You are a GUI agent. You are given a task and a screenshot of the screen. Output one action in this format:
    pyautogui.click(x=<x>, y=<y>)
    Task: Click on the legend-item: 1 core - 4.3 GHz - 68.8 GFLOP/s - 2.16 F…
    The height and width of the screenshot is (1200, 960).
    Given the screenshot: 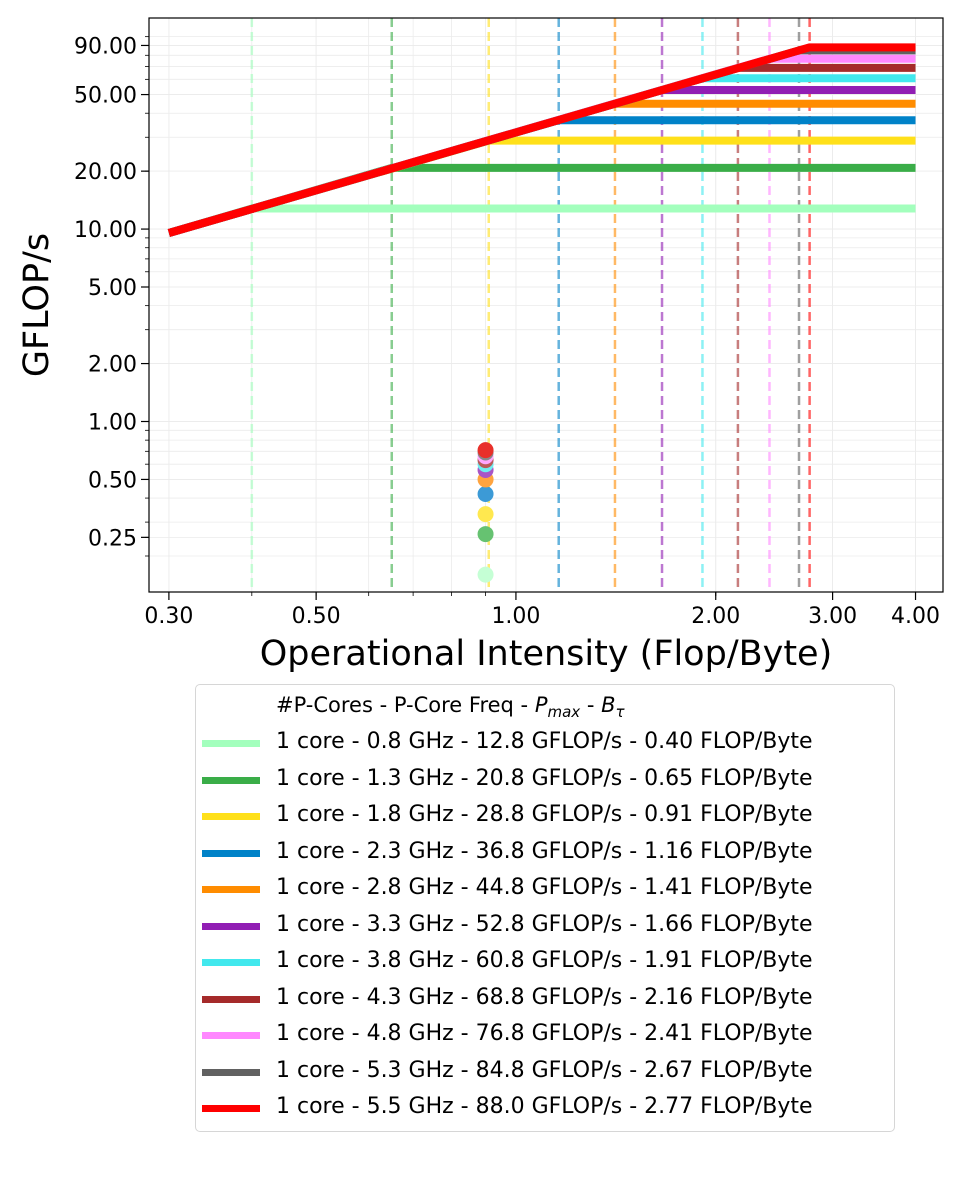 What is the action you would take?
    pyautogui.click(x=546, y=998)
    